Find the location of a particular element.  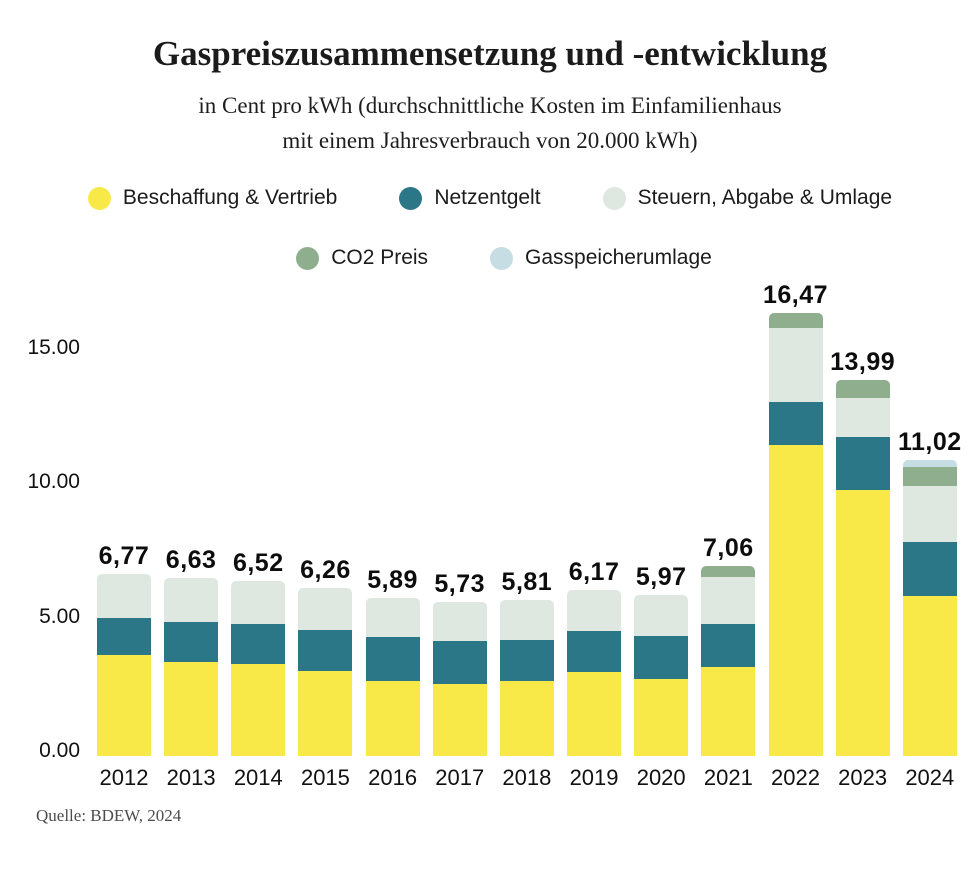

bar-total-label-2022: 16,47 is located at coordinates (795, 294).